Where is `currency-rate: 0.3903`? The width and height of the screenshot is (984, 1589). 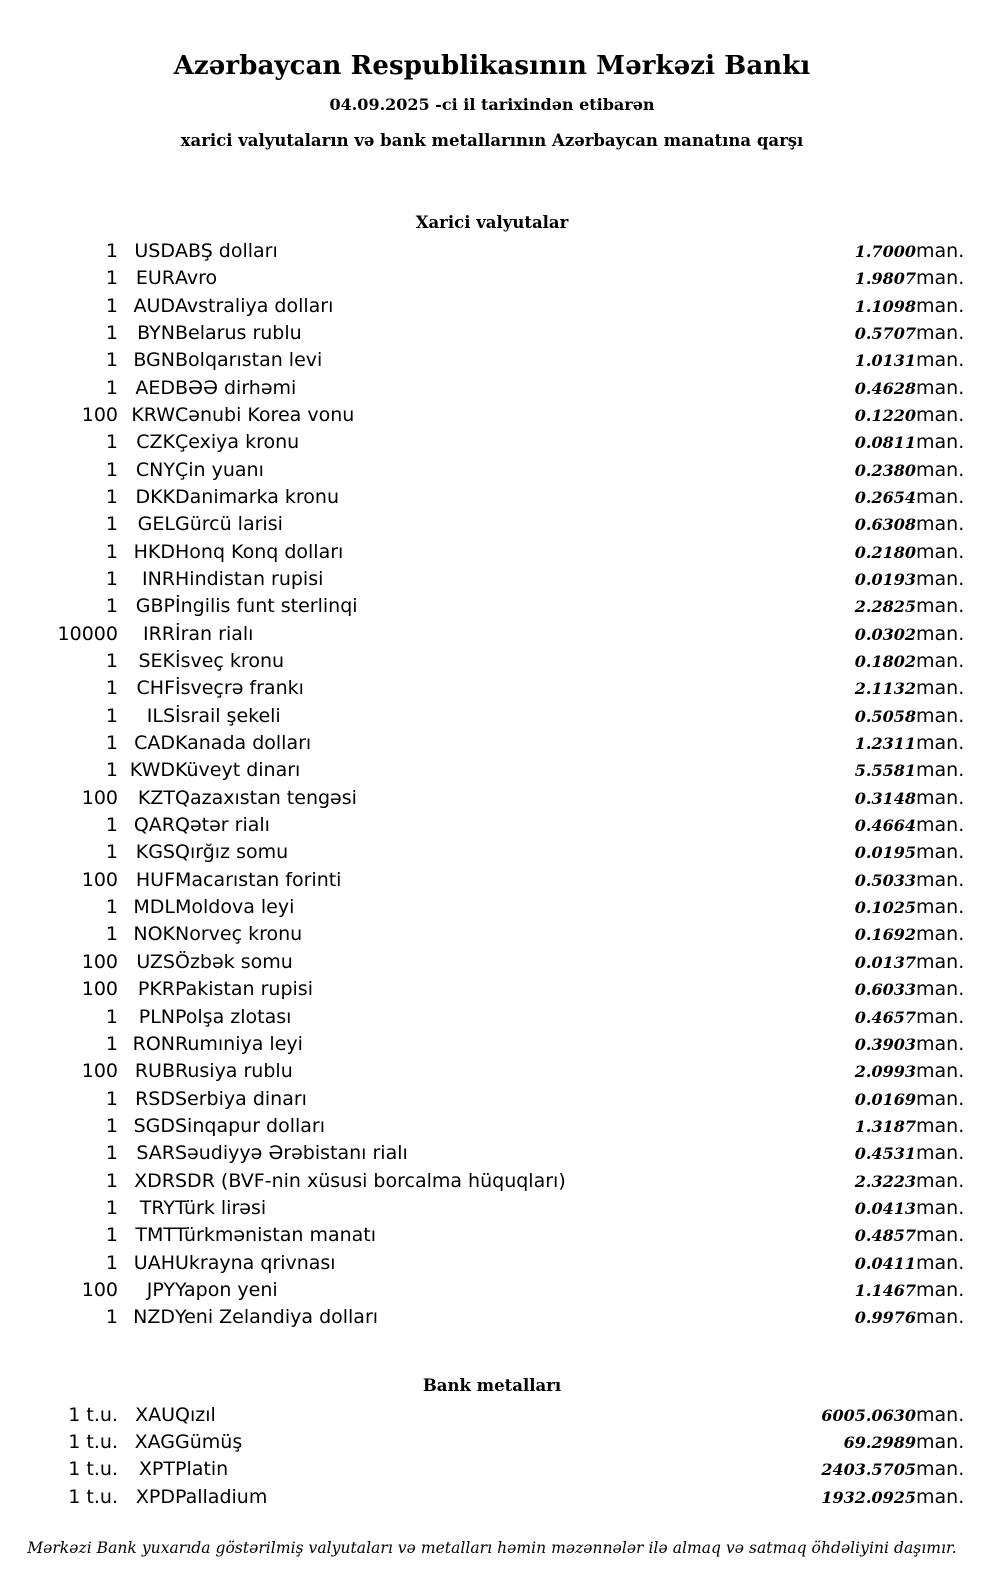 currency-rate: 0.3903 is located at coordinates (885, 1044).